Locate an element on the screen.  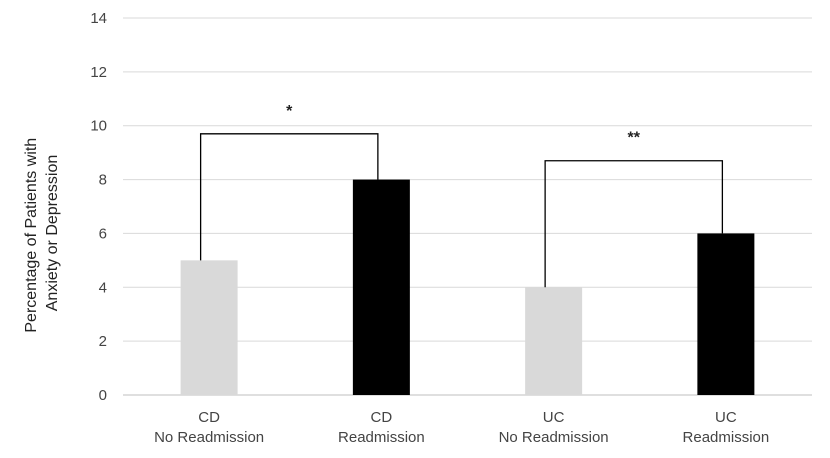
category-label: UC No Readmission is located at coordinates (554, 427).